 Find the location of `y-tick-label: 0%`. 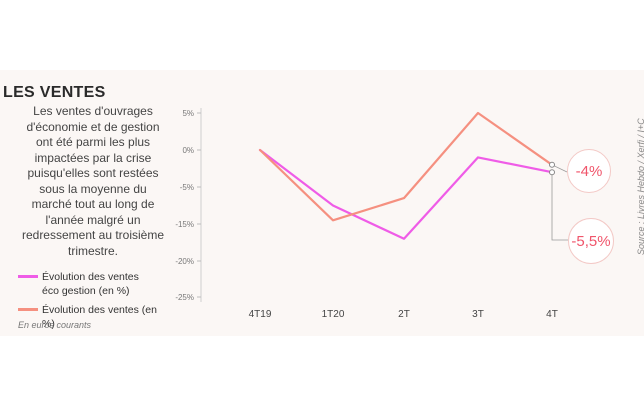

y-tick-label: 0% is located at coordinates (188, 150).